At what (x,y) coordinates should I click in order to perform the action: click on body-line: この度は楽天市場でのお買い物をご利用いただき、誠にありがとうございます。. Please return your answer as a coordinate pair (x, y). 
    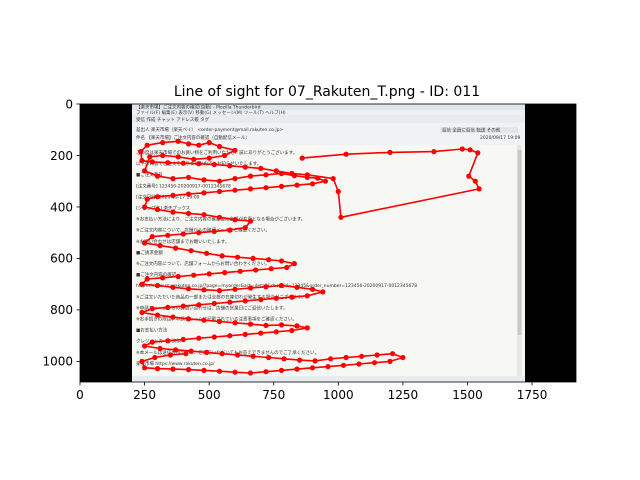
    Looking at the image, I should click on (216, 152).